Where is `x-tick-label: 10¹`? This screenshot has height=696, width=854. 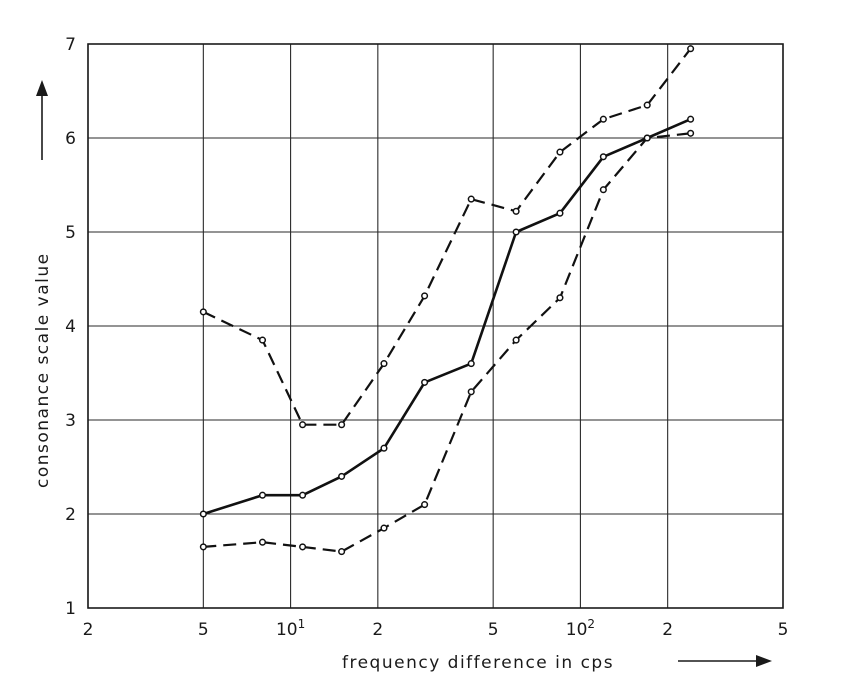
x-tick-label: 10¹ is located at coordinates (290, 628).